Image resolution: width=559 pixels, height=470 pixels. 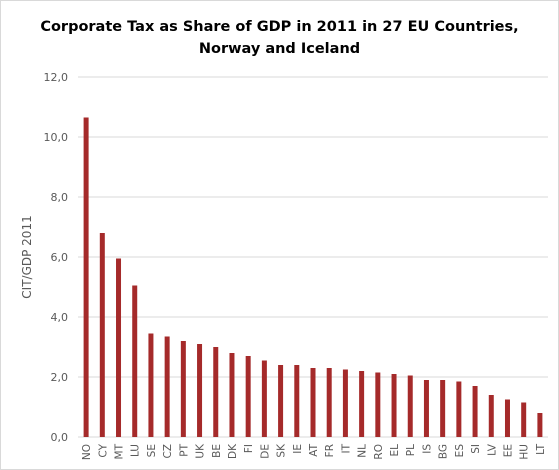 What do you see at coordinates (281, 401) in the screenshot?
I see `bar-sk` at bounding box center [281, 401].